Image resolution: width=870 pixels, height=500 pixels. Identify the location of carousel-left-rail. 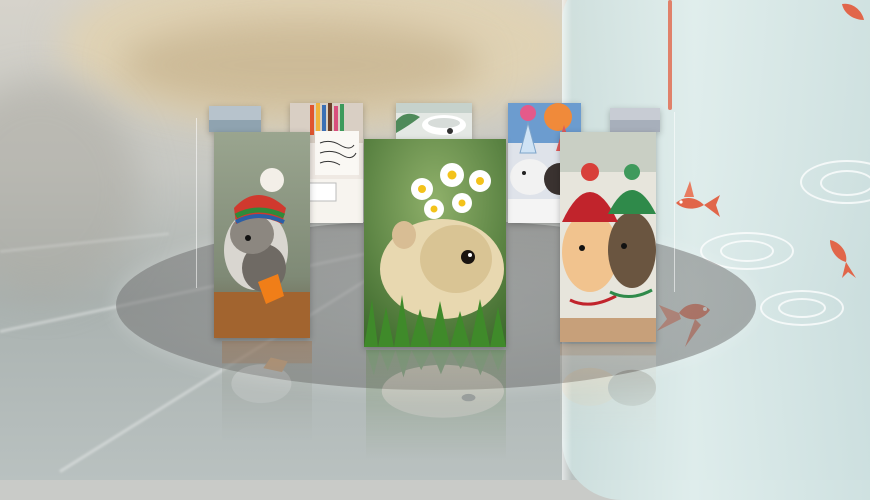
(196, 203).